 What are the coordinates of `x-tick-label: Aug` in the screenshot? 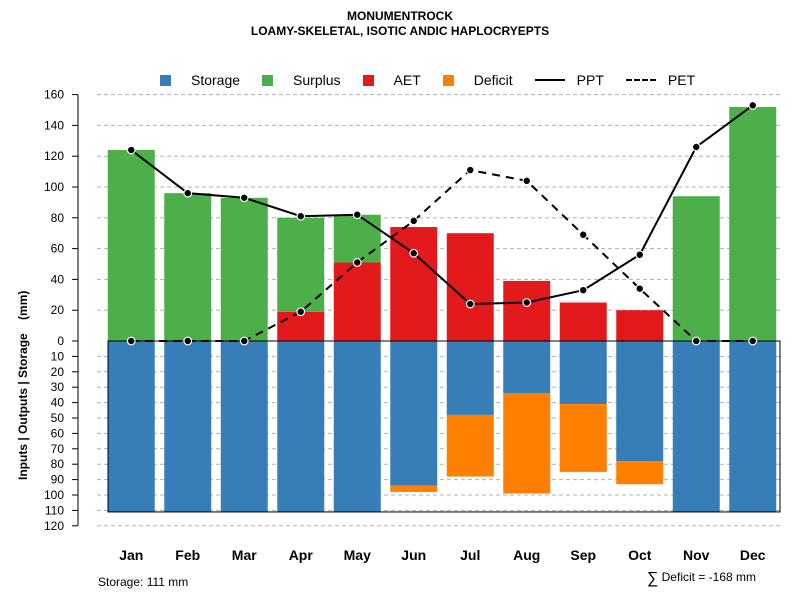 It's located at (526, 555).